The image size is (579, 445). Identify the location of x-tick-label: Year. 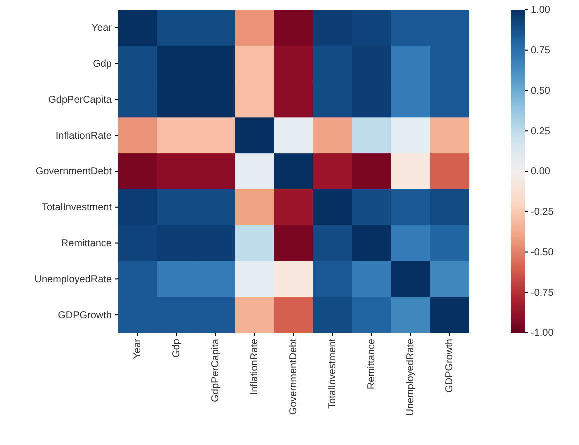
(138, 349).